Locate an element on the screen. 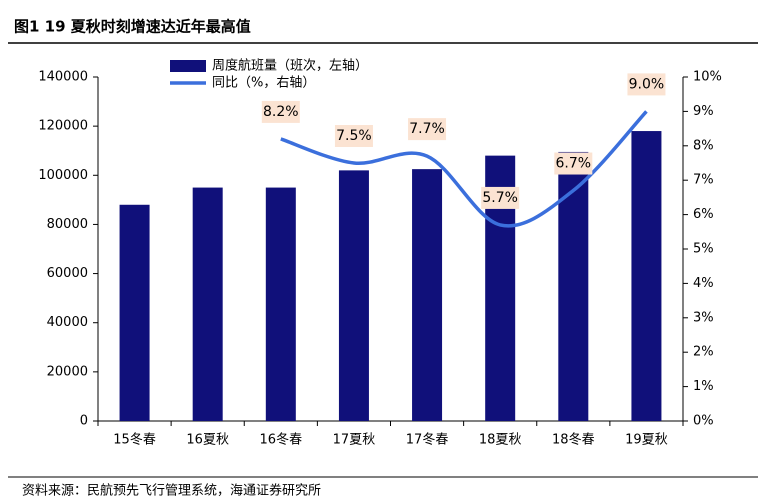 The width and height of the screenshot is (766, 504). data-label: 7.5% is located at coordinates (354, 136).